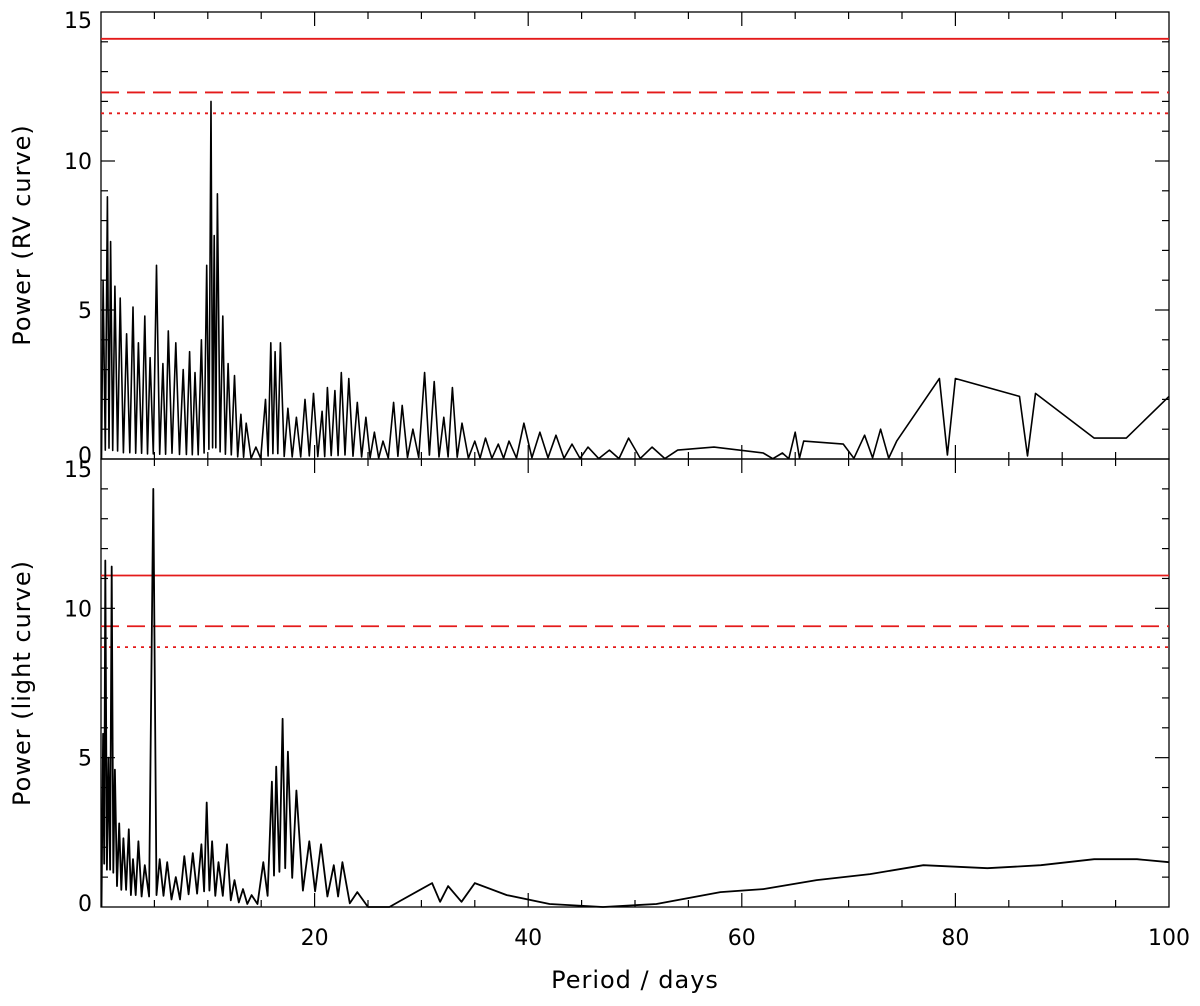 This screenshot has width=1200, height=1006. I want to click on x-axis-label: Period / days, so click(635, 980).